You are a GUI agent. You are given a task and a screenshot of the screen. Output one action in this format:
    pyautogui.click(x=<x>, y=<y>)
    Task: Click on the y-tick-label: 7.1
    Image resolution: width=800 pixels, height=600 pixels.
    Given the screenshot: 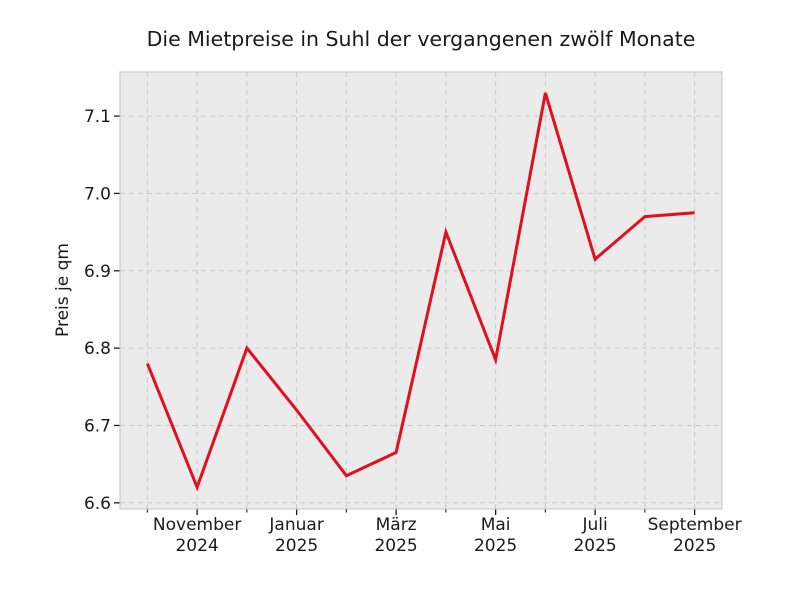 What is the action you would take?
    pyautogui.click(x=97, y=117)
    